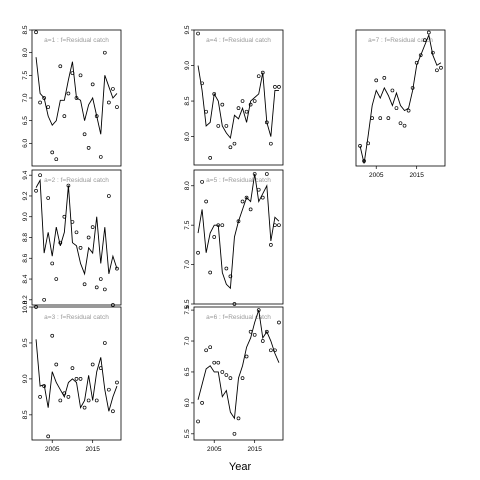  I want to click on panel-title: a=4 : f=Residual catch, so click(238, 40).